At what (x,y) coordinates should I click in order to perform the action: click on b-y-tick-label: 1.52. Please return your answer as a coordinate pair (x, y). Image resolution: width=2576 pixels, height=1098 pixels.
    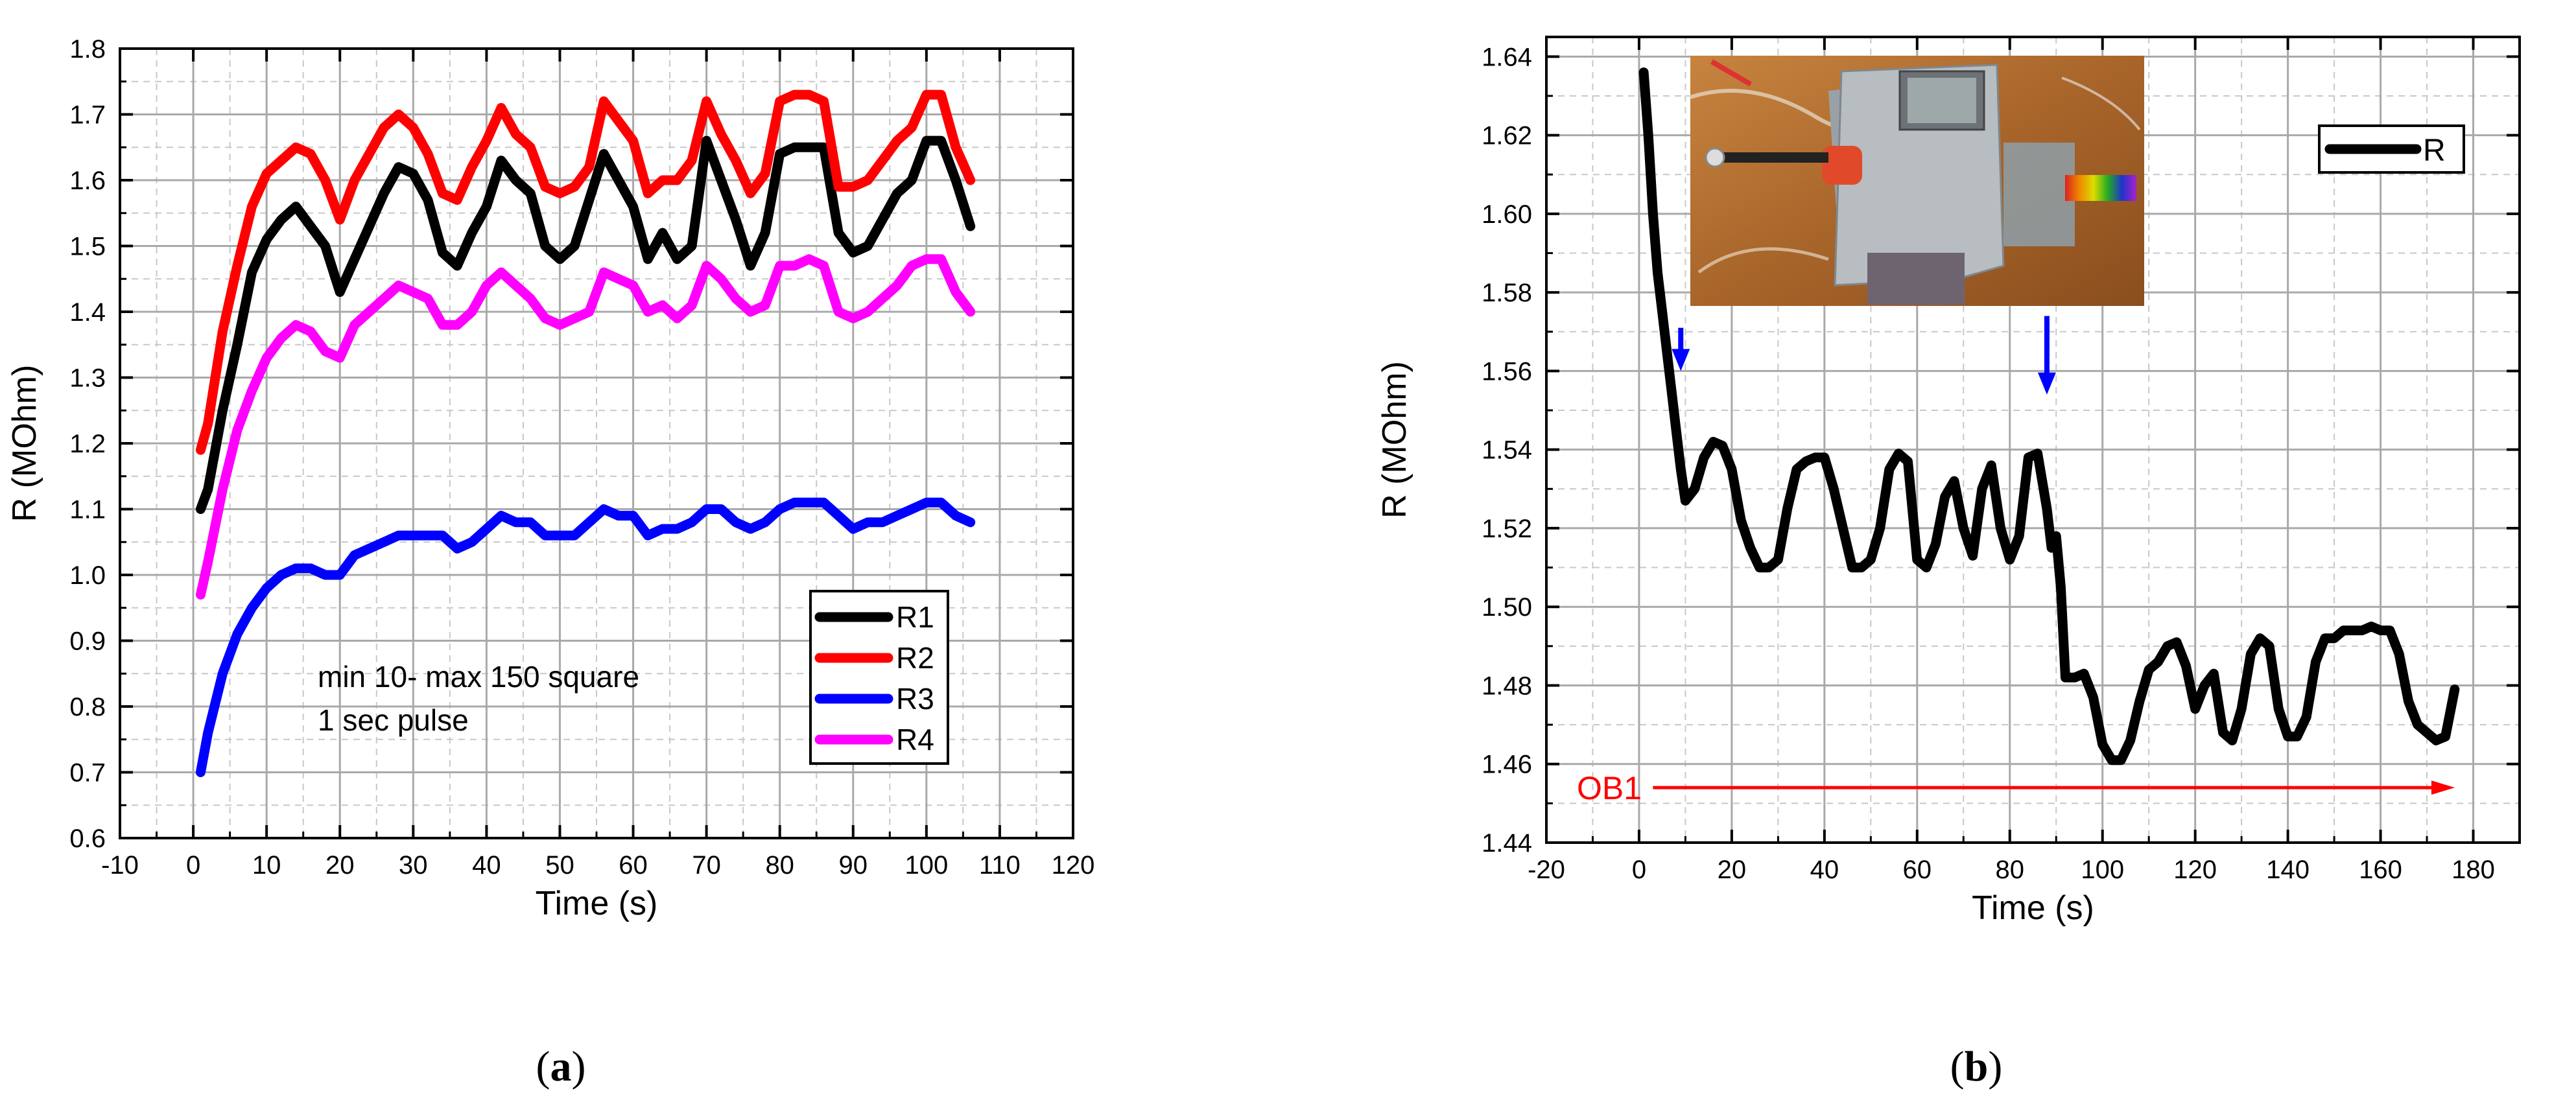
    Looking at the image, I should click on (1507, 529).